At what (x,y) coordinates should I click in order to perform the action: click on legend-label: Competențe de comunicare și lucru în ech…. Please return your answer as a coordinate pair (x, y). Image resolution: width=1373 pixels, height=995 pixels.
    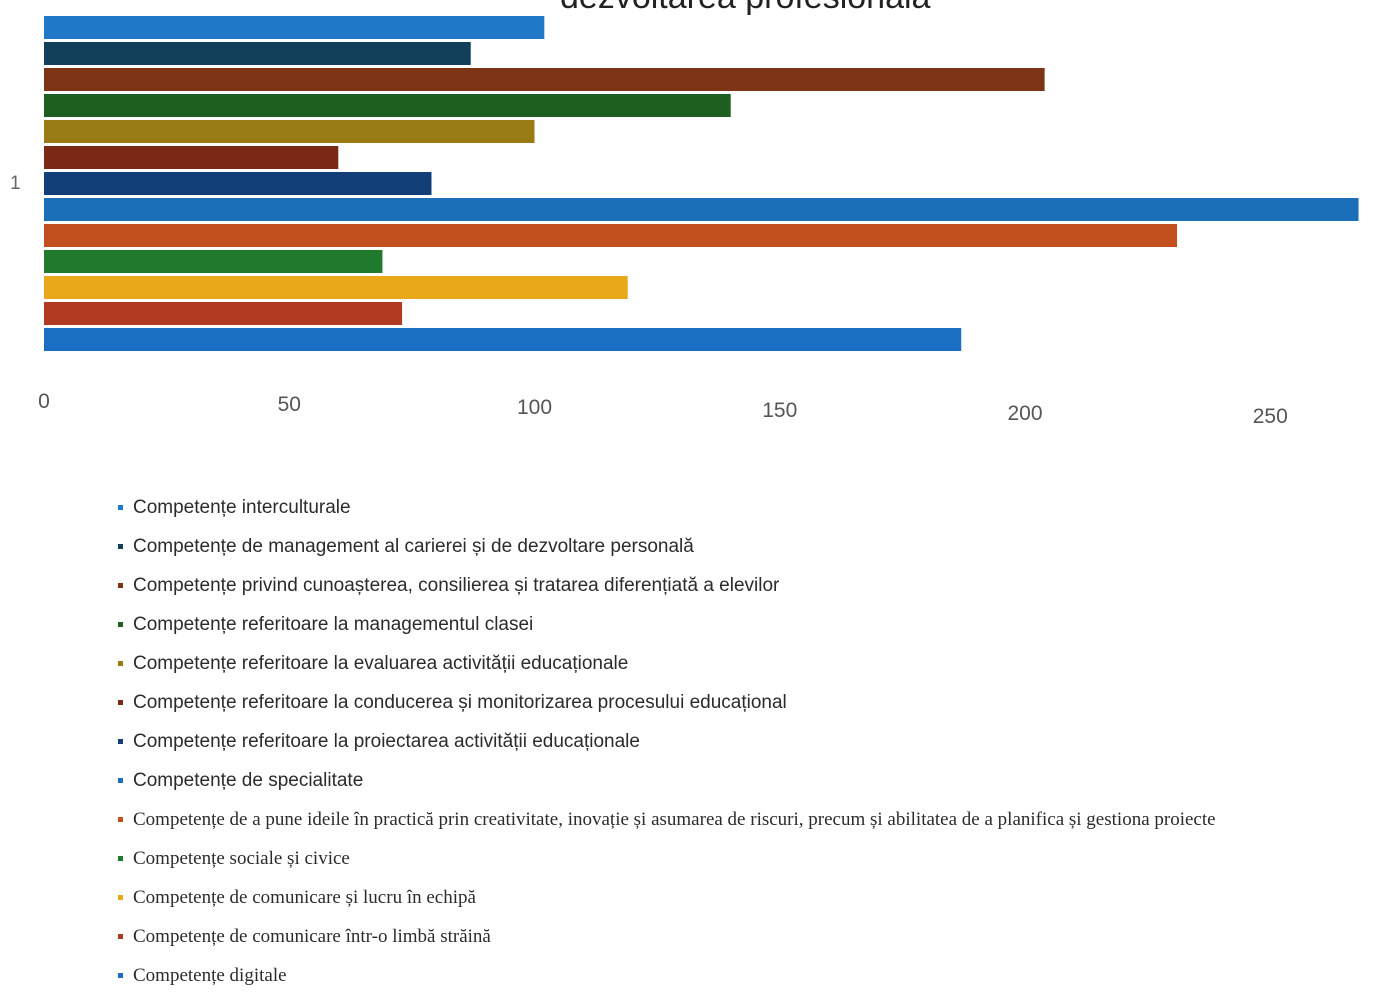
    Looking at the image, I should click on (304, 897).